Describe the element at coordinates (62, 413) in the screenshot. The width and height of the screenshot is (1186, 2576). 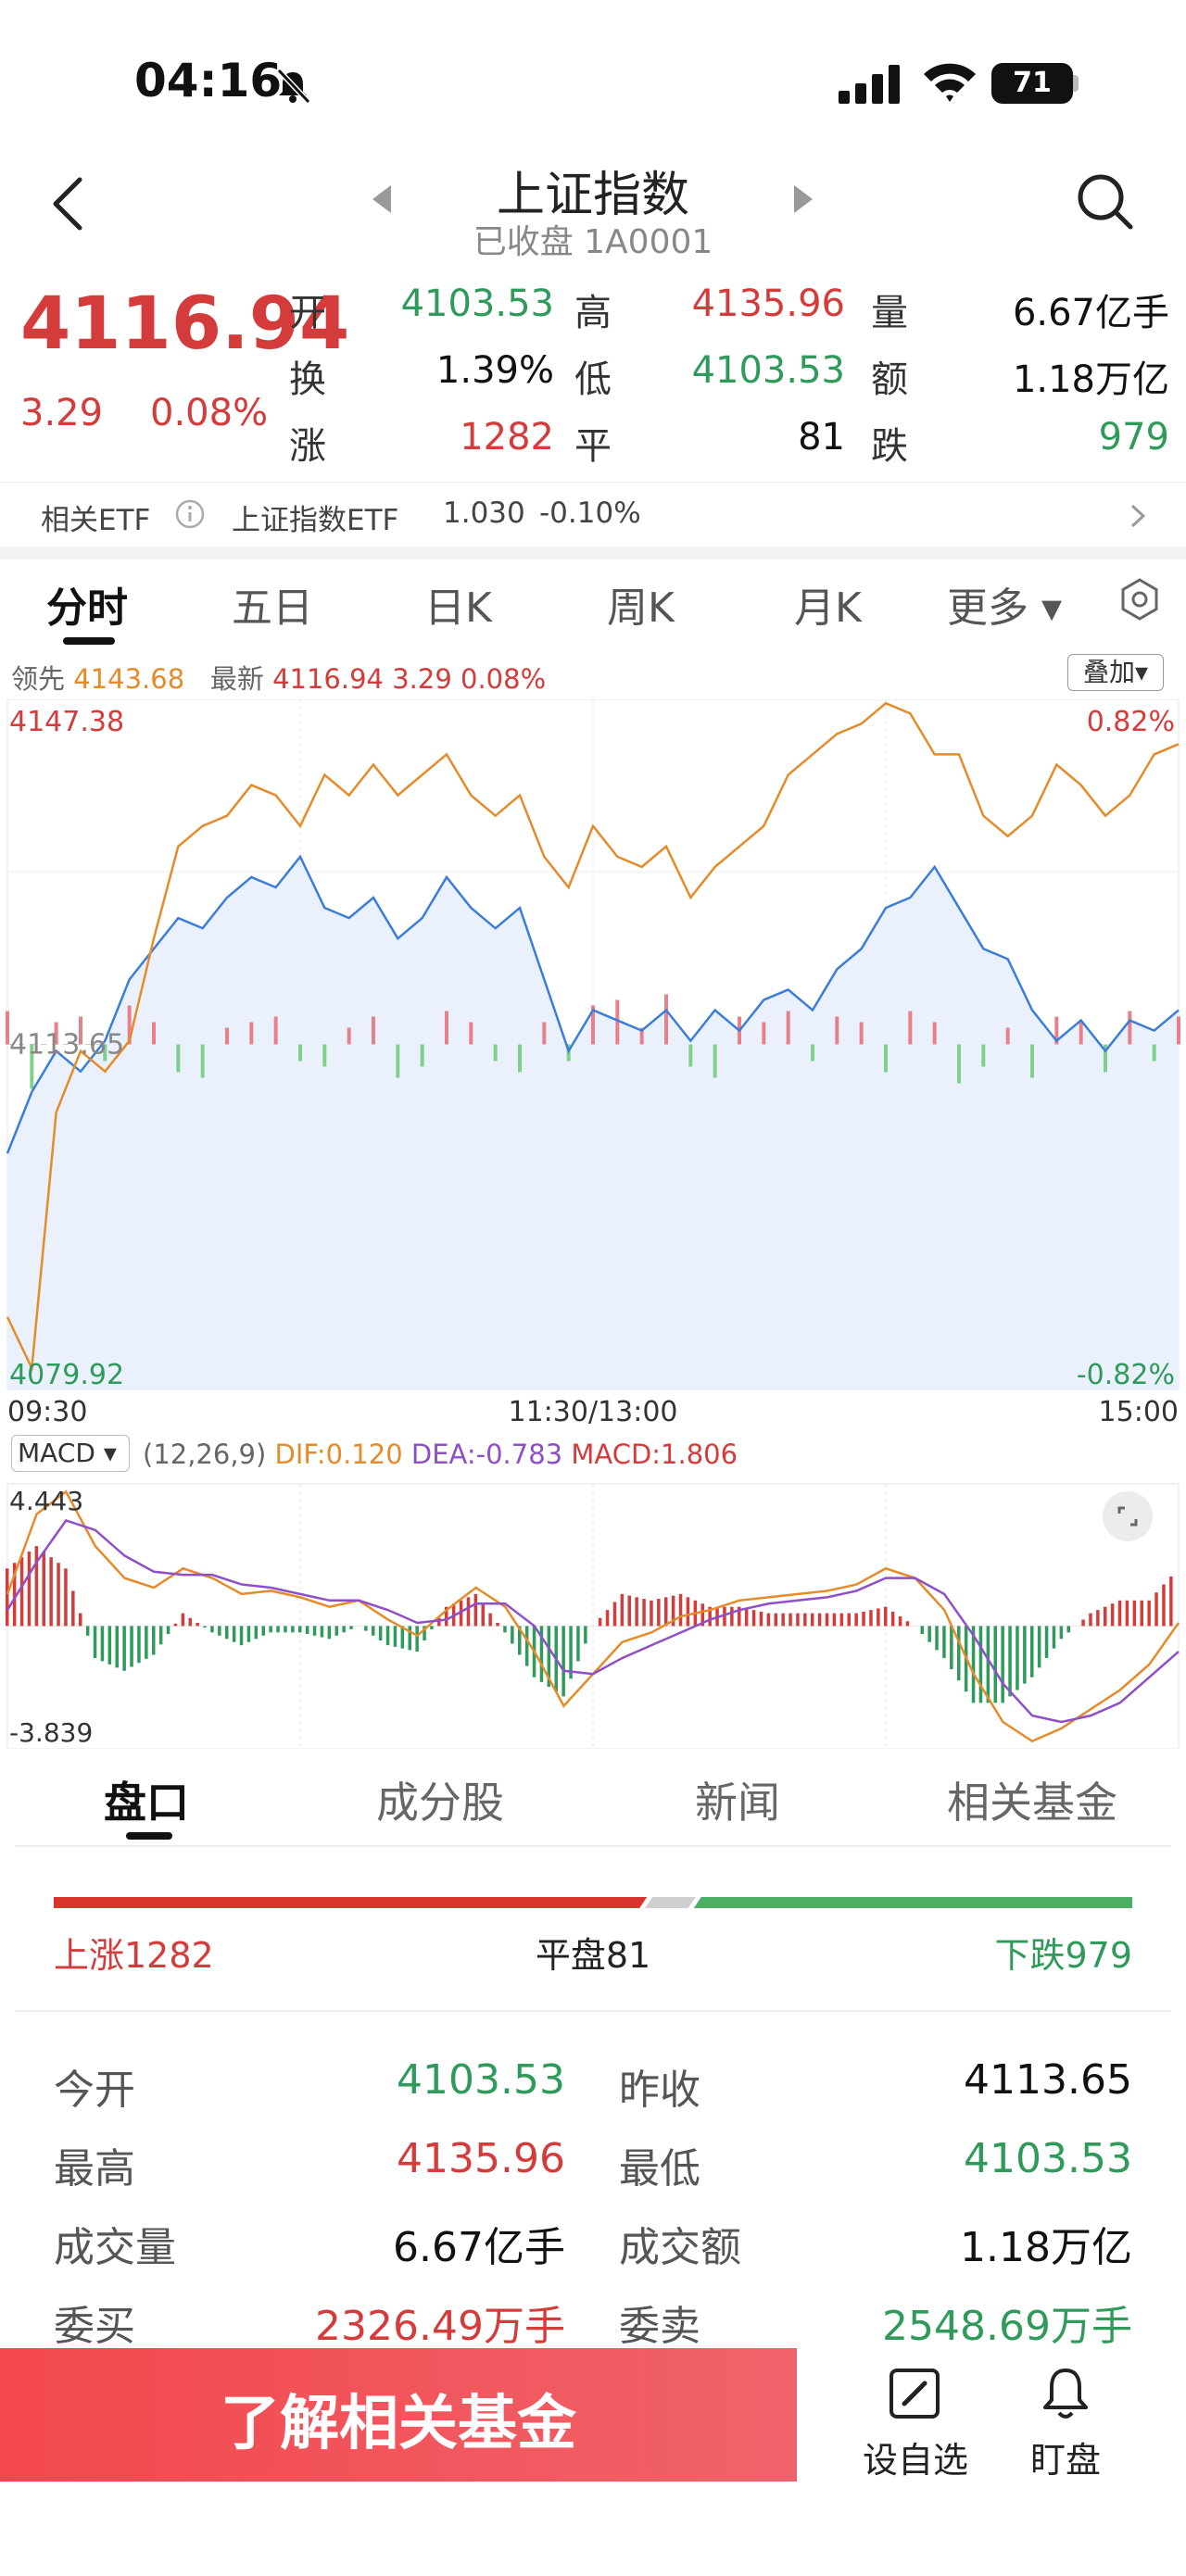
I see `price-change: 3.29` at that location.